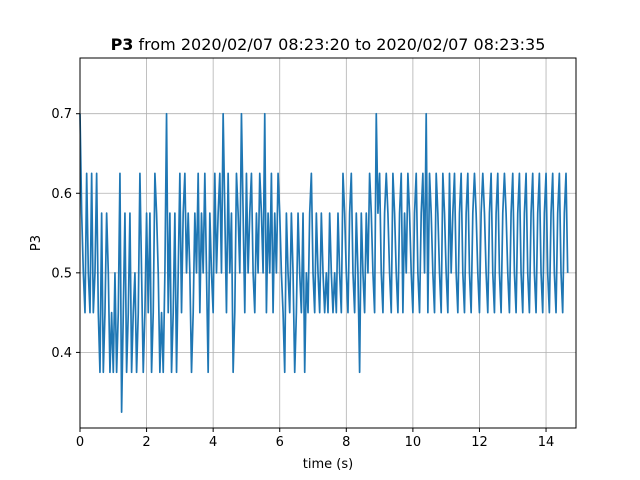 This screenshot has width=640, height=480. Describe the element at coordinates (36, 243) in the screenshot. I see `y-axis-label: P3` at that location.